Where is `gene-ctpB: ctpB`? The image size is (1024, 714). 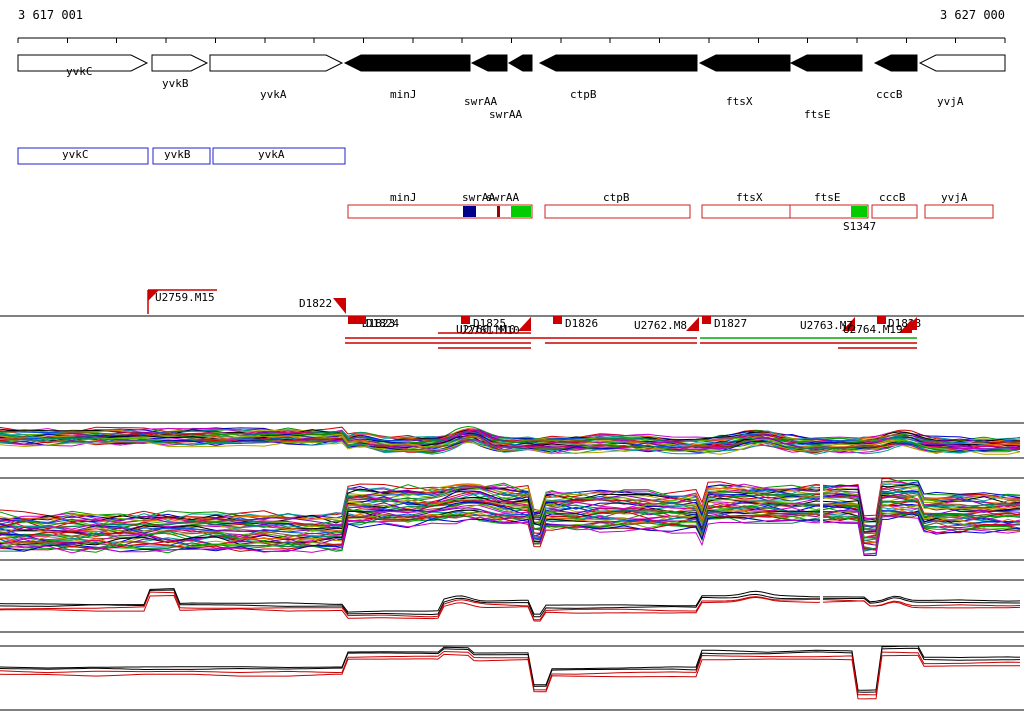
gene-ctpB: ctpB is located at coordinates (618, 77).